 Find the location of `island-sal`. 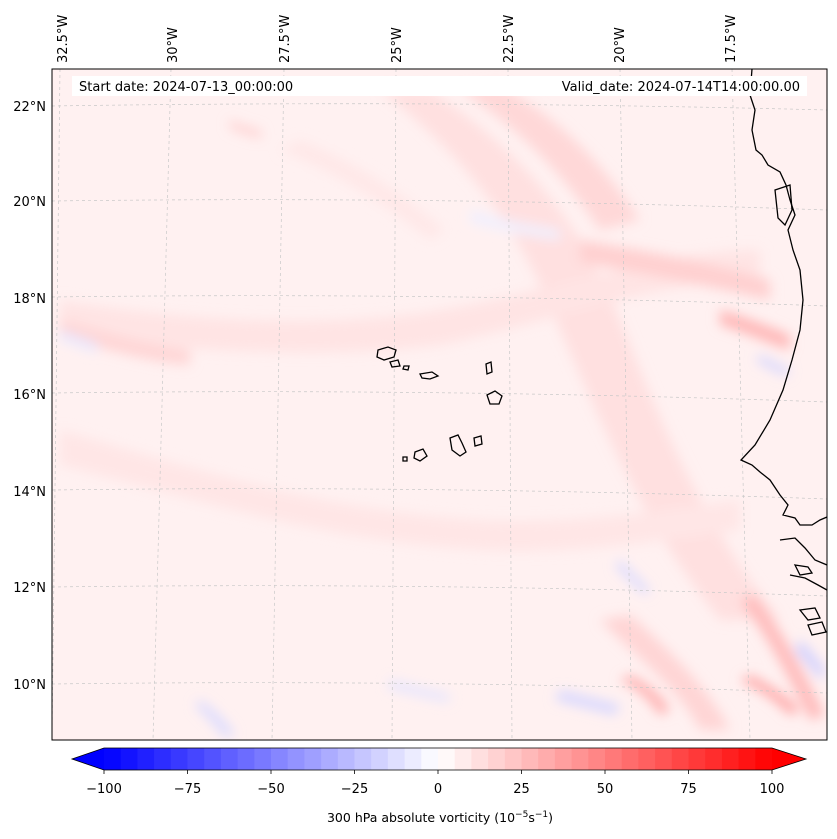

island-sal is located at coordinates (489, 368).